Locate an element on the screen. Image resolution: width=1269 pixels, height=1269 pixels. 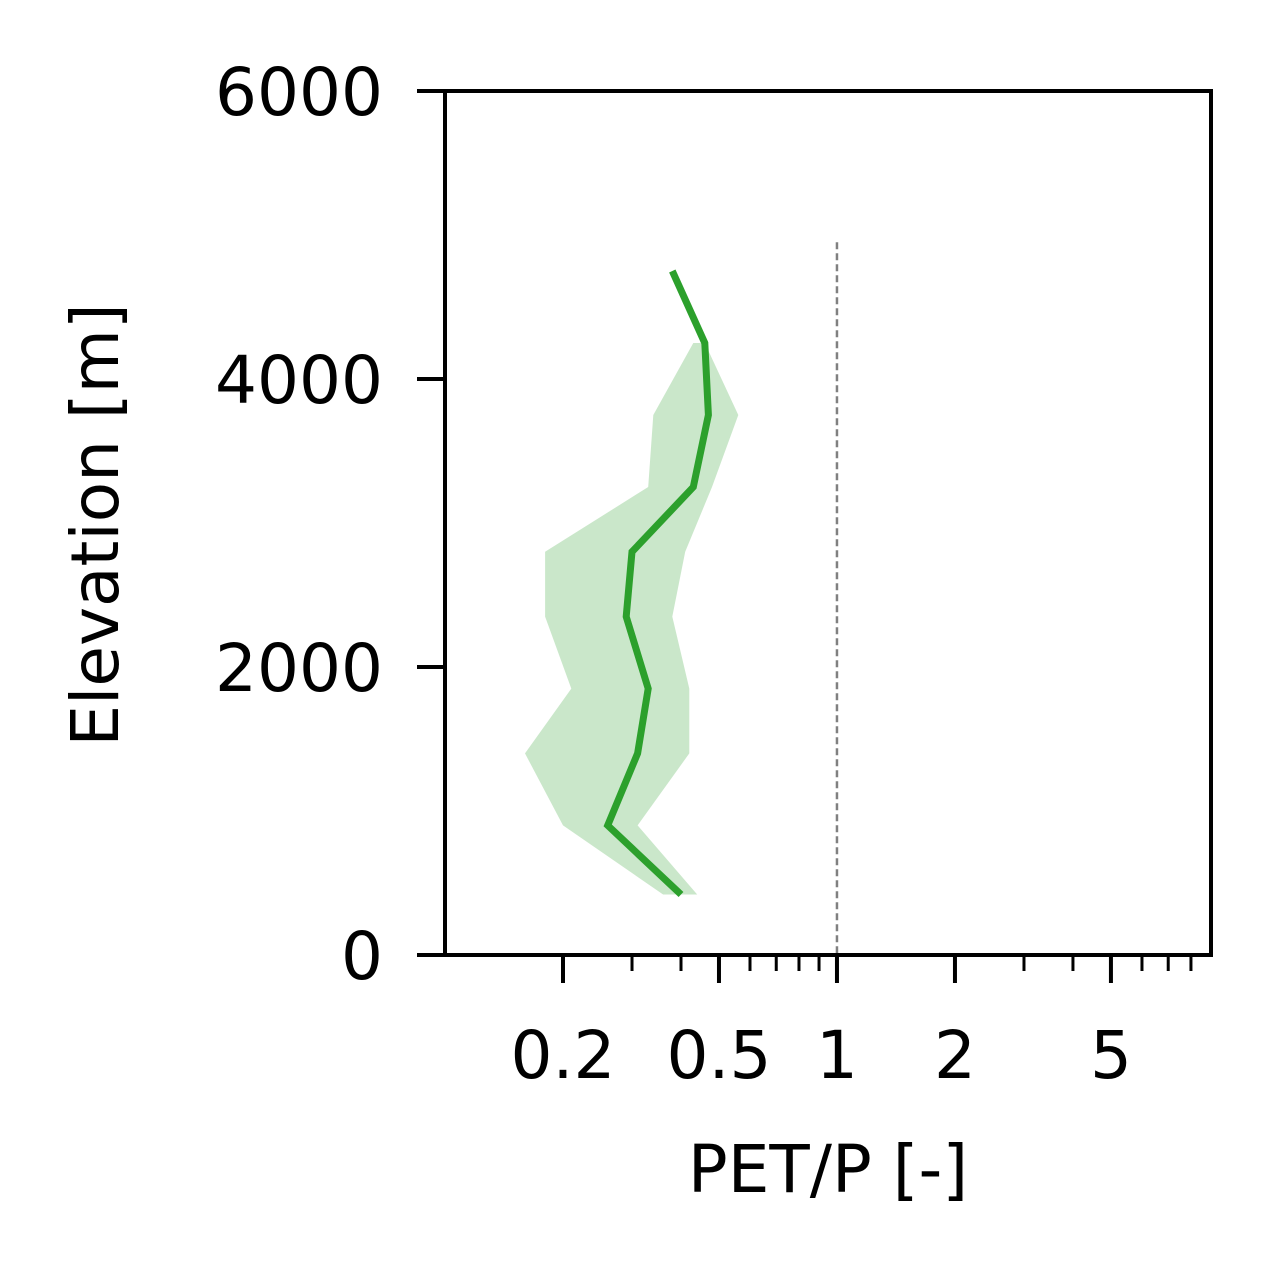
x-tick-label: 1 is located at coordinates (837, 1055).